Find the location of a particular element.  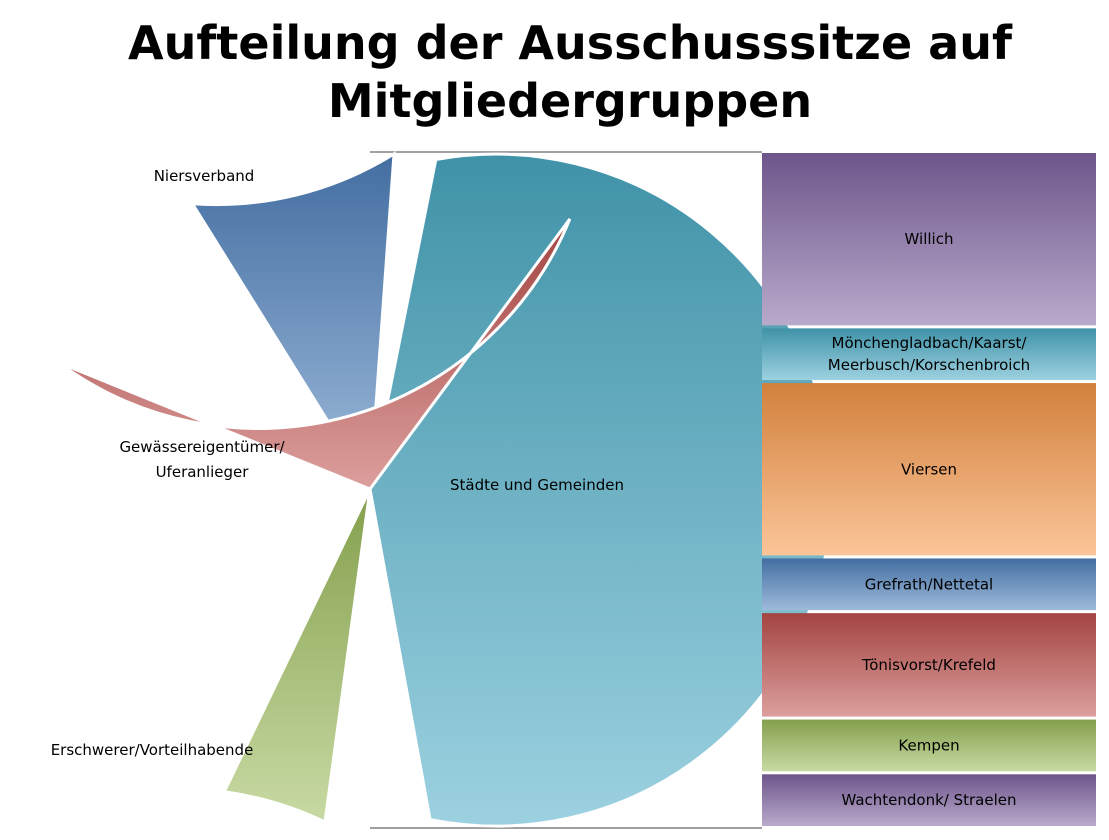

pie-label-niersverband: Niersverband is located at coordinates (204, 176).